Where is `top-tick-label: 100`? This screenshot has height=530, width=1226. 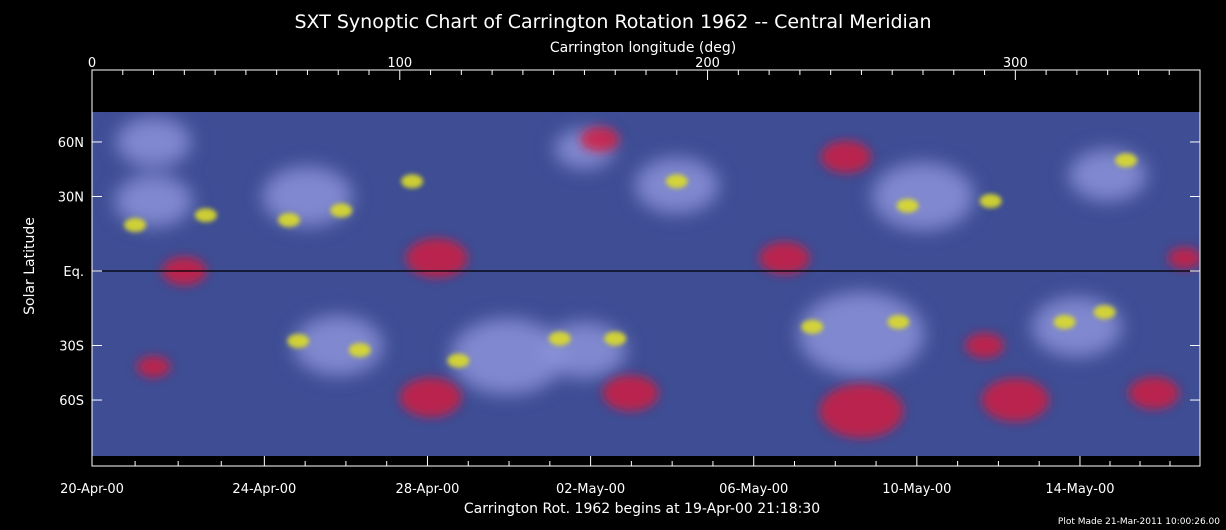
top-tick-label: 100 is located at coordinates (399, 63).